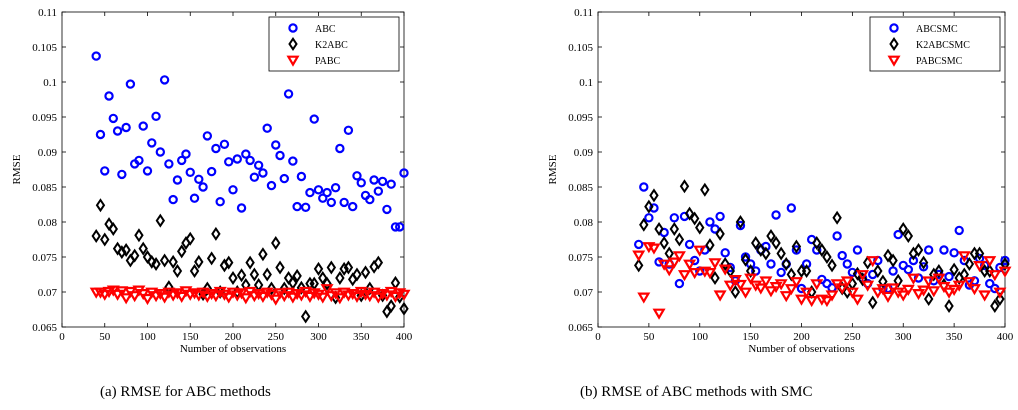 The width and height of the screenshot is (1018, 410). Describe the element at coordinates (584, 293) in the screenshot. I see `y-tick-label: 0.07` at that location.